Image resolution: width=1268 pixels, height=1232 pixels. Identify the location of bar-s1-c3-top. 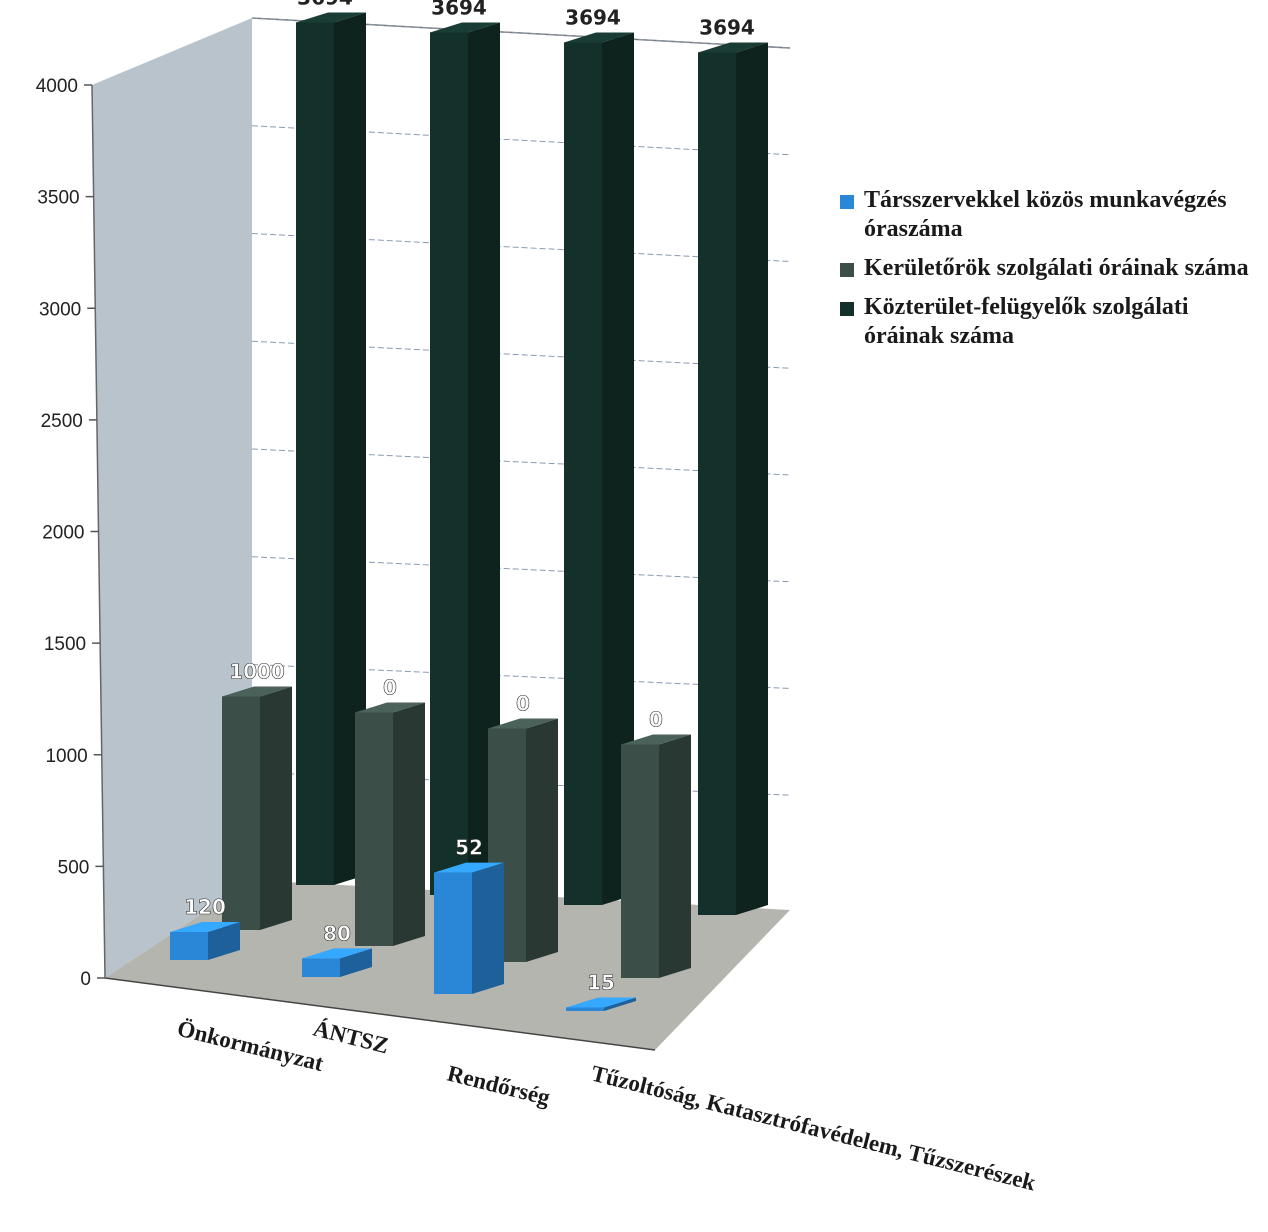
(469, 867).